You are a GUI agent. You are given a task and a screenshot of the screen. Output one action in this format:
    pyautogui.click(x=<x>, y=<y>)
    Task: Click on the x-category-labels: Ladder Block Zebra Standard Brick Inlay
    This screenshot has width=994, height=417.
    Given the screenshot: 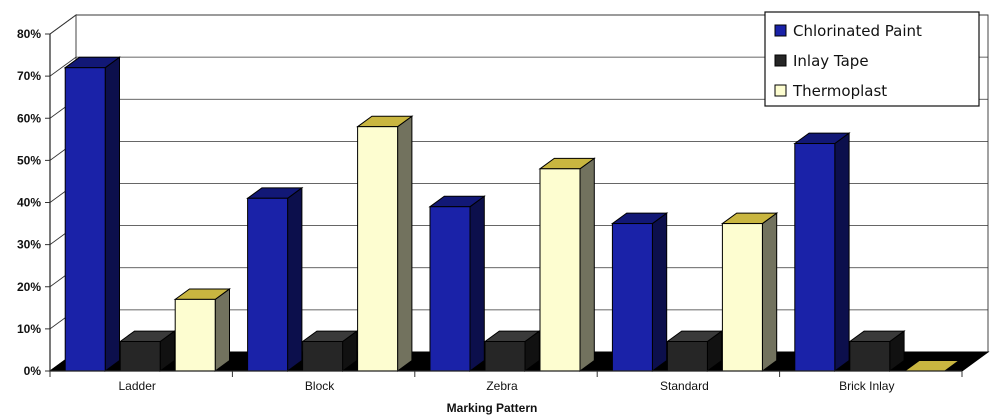 What is the action you would take?
    pyautogui.click(x=506, y=382)
    